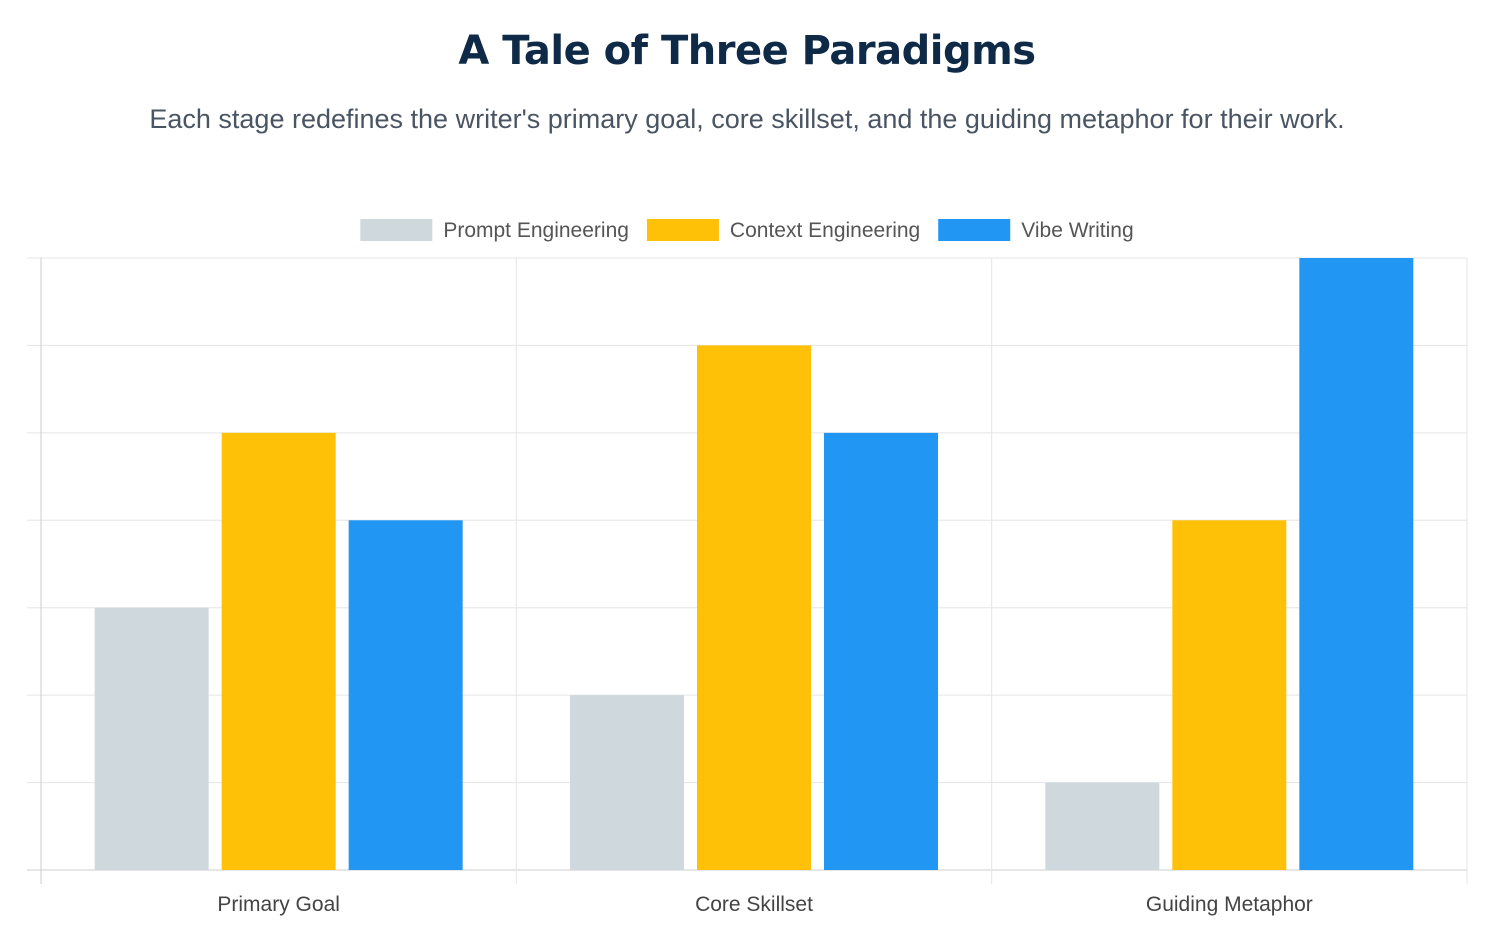 The width and height of the screenshot is (1494, 942). What do you see at coordinates (1077, 230) in the screenshot?
I see `legend-label: Vibe Writing` at bounding box center [1077, 230].